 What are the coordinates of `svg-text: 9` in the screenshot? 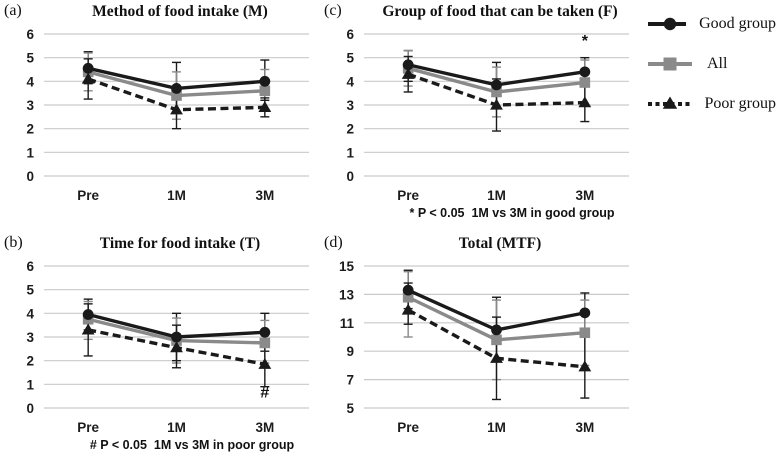 It's located at (350, 351).